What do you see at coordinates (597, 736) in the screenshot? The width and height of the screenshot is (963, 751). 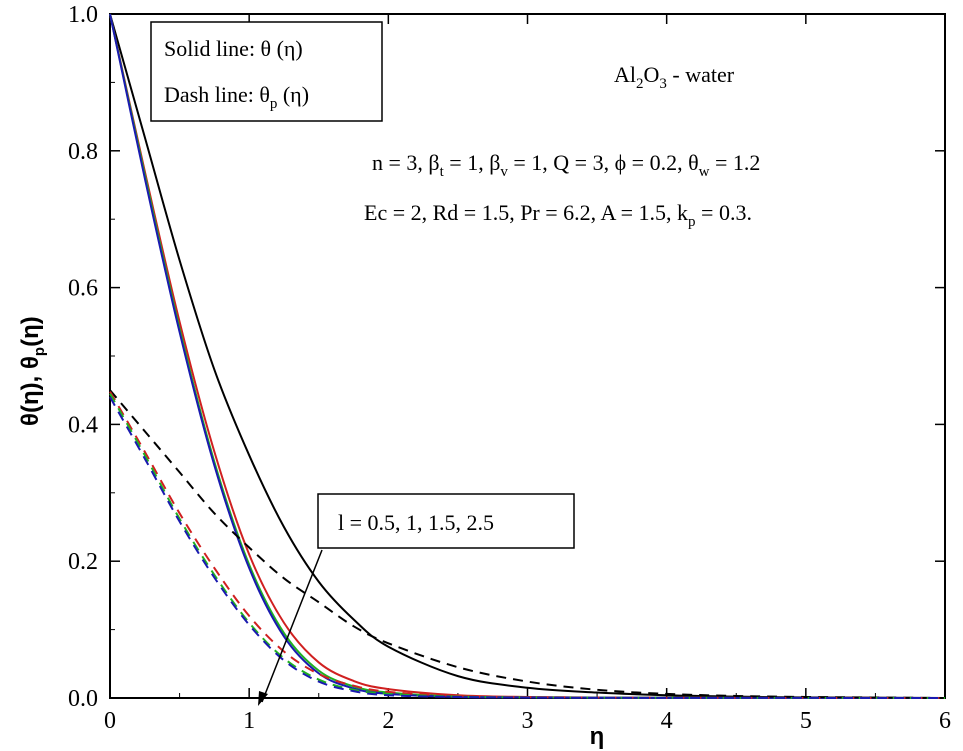 I see `x-axis-title: η` at bounding box center [597, 736].